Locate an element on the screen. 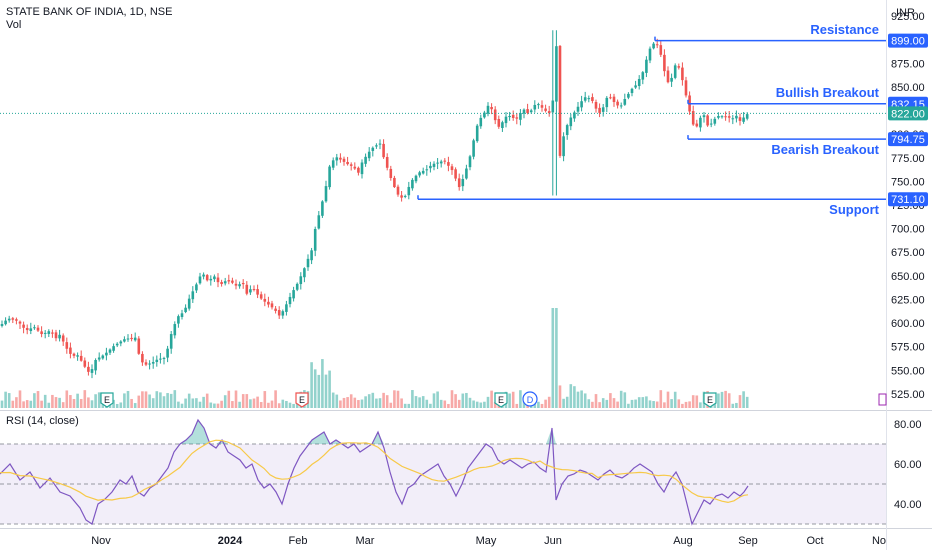 The image size is (932, 550). earnings-icon is located at coordinates (501, 400).